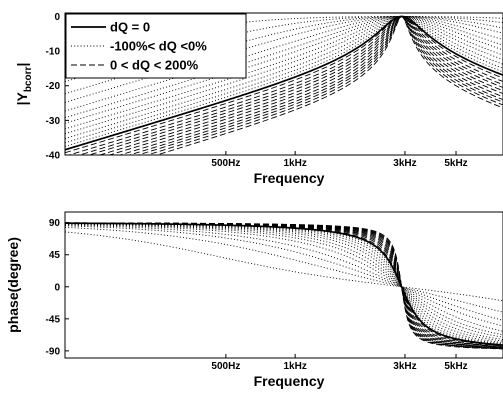 The image size is (503, 399). I want to click on phase-ytick-label-0: 90, so click(55, 223).